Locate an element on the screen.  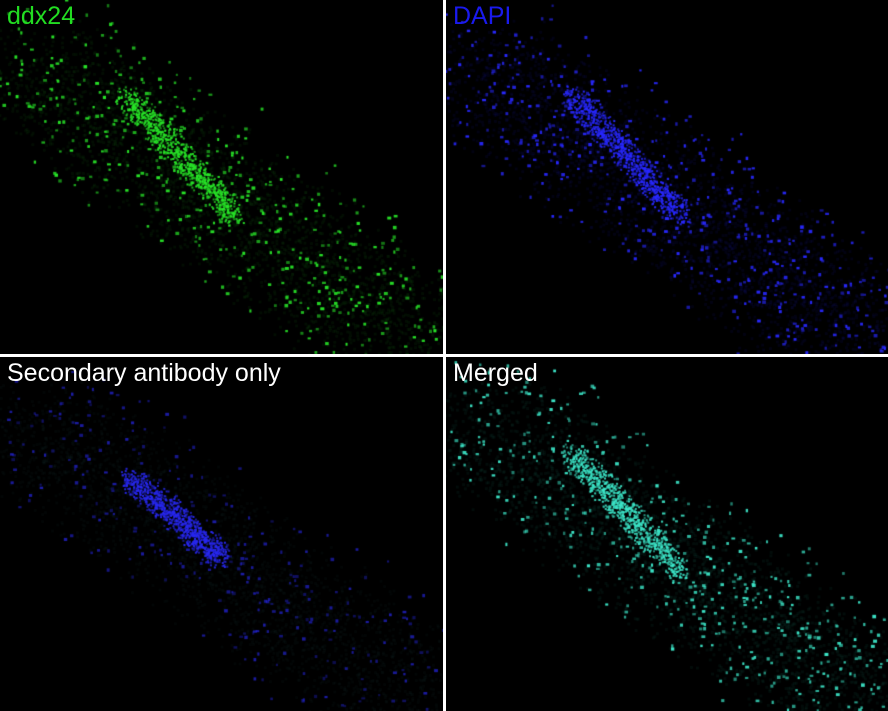
panel-label-ddx24: ddx24 is located at coordinates (41, 16).